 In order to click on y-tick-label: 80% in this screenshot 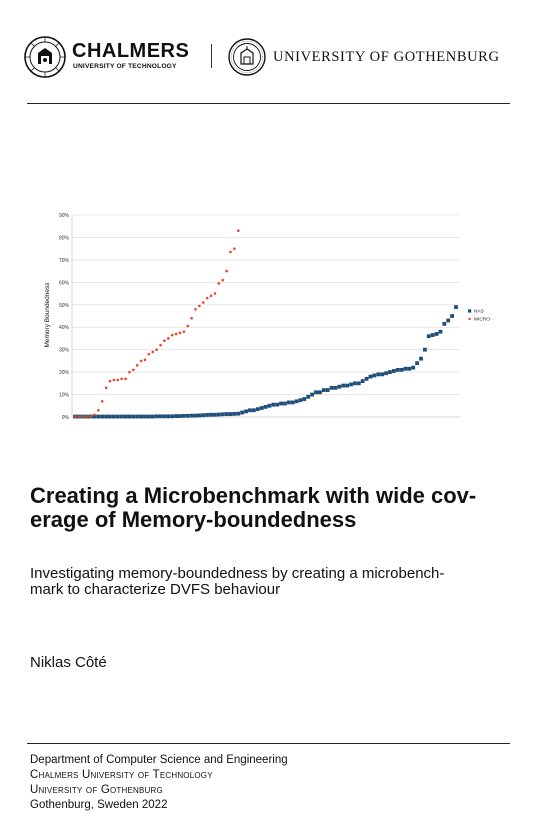, I will do `click(64, 238)`.